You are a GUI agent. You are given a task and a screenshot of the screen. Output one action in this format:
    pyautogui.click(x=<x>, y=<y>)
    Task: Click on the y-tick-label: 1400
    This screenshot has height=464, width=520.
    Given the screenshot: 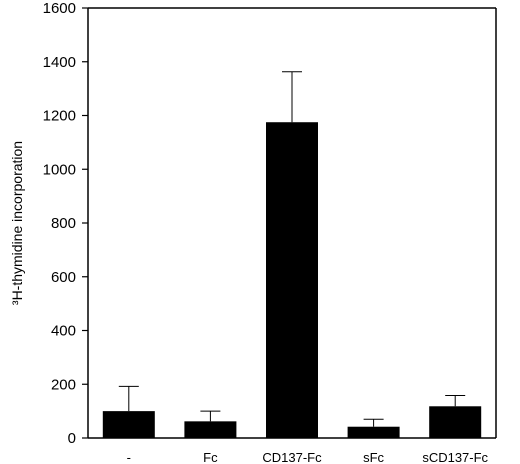 What is the action you would take?
    pyautogui.click(x=59, y=62)
    